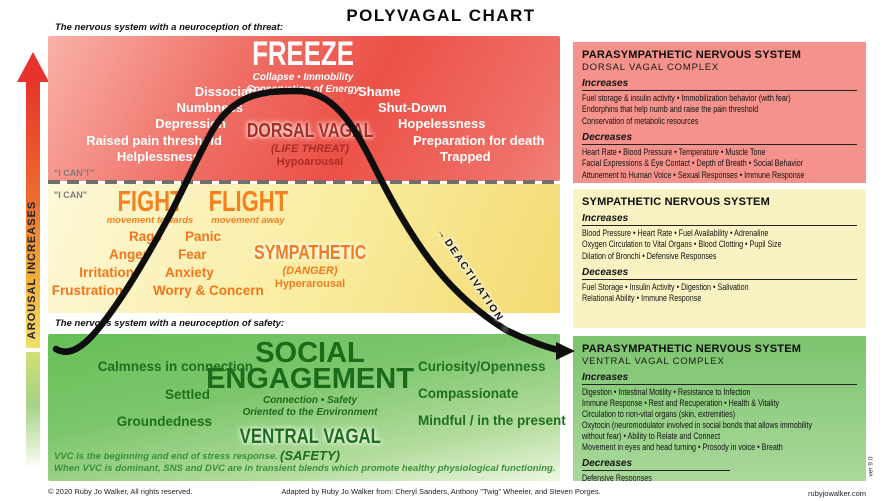 Image resolution: width=882 pixels, height=501 pixels. I want to click on safety-axis-bar, so click(33, 410).